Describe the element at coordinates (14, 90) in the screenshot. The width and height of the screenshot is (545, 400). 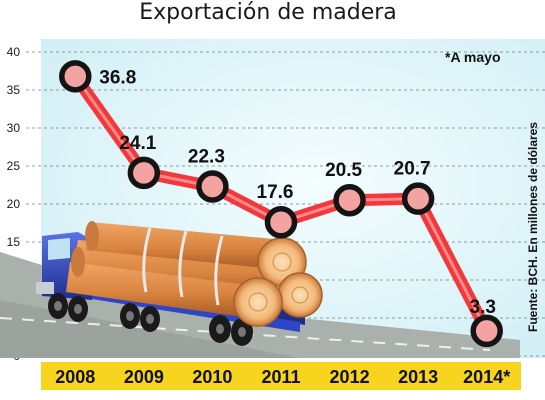
I see `y-tick-label: 35` at that location.